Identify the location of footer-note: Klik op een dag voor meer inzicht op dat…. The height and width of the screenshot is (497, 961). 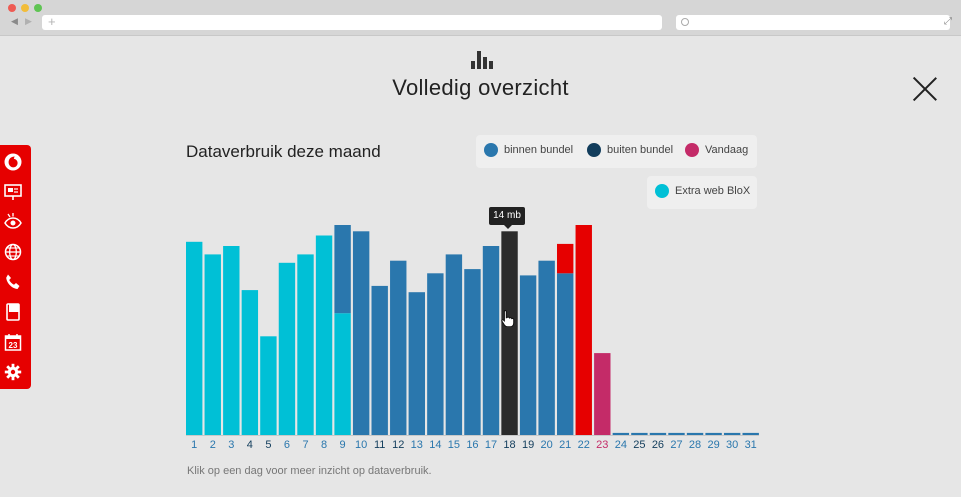
(309, 471).